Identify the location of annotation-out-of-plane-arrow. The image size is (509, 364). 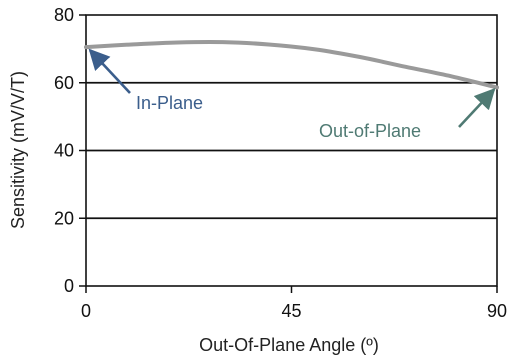
(477, 107).